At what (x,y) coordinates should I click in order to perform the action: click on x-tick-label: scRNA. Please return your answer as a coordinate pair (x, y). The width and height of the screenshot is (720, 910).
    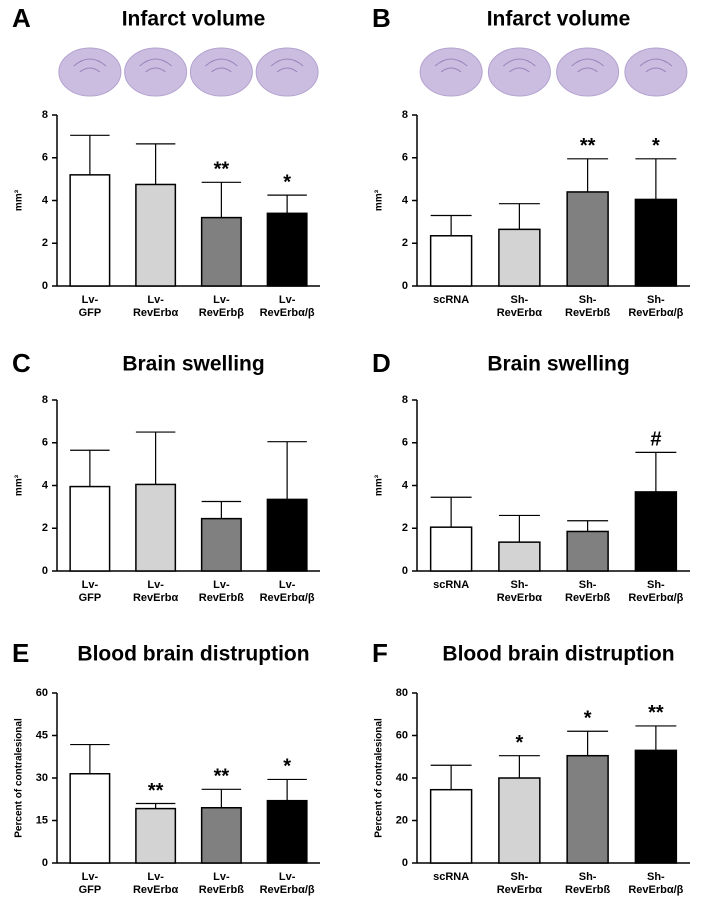
    Looking at the image, I should click on (451, 585).